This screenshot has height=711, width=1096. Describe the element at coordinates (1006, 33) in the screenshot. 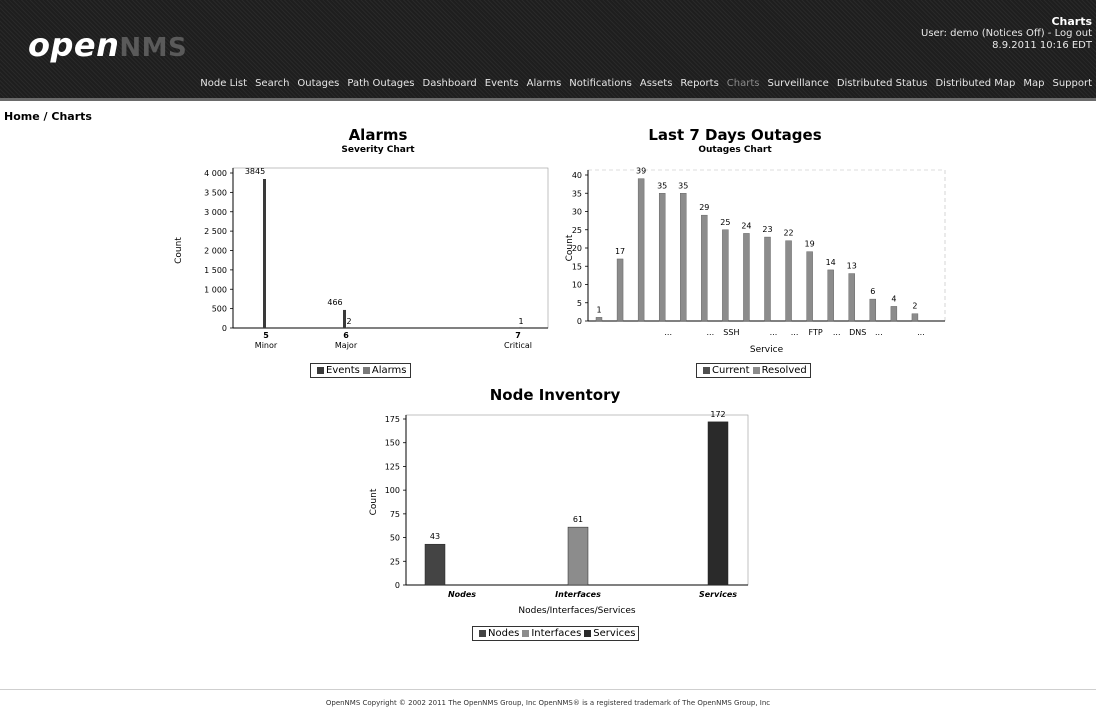

I see `user-status: User: demo (Notices Off) - Log out` at that location.